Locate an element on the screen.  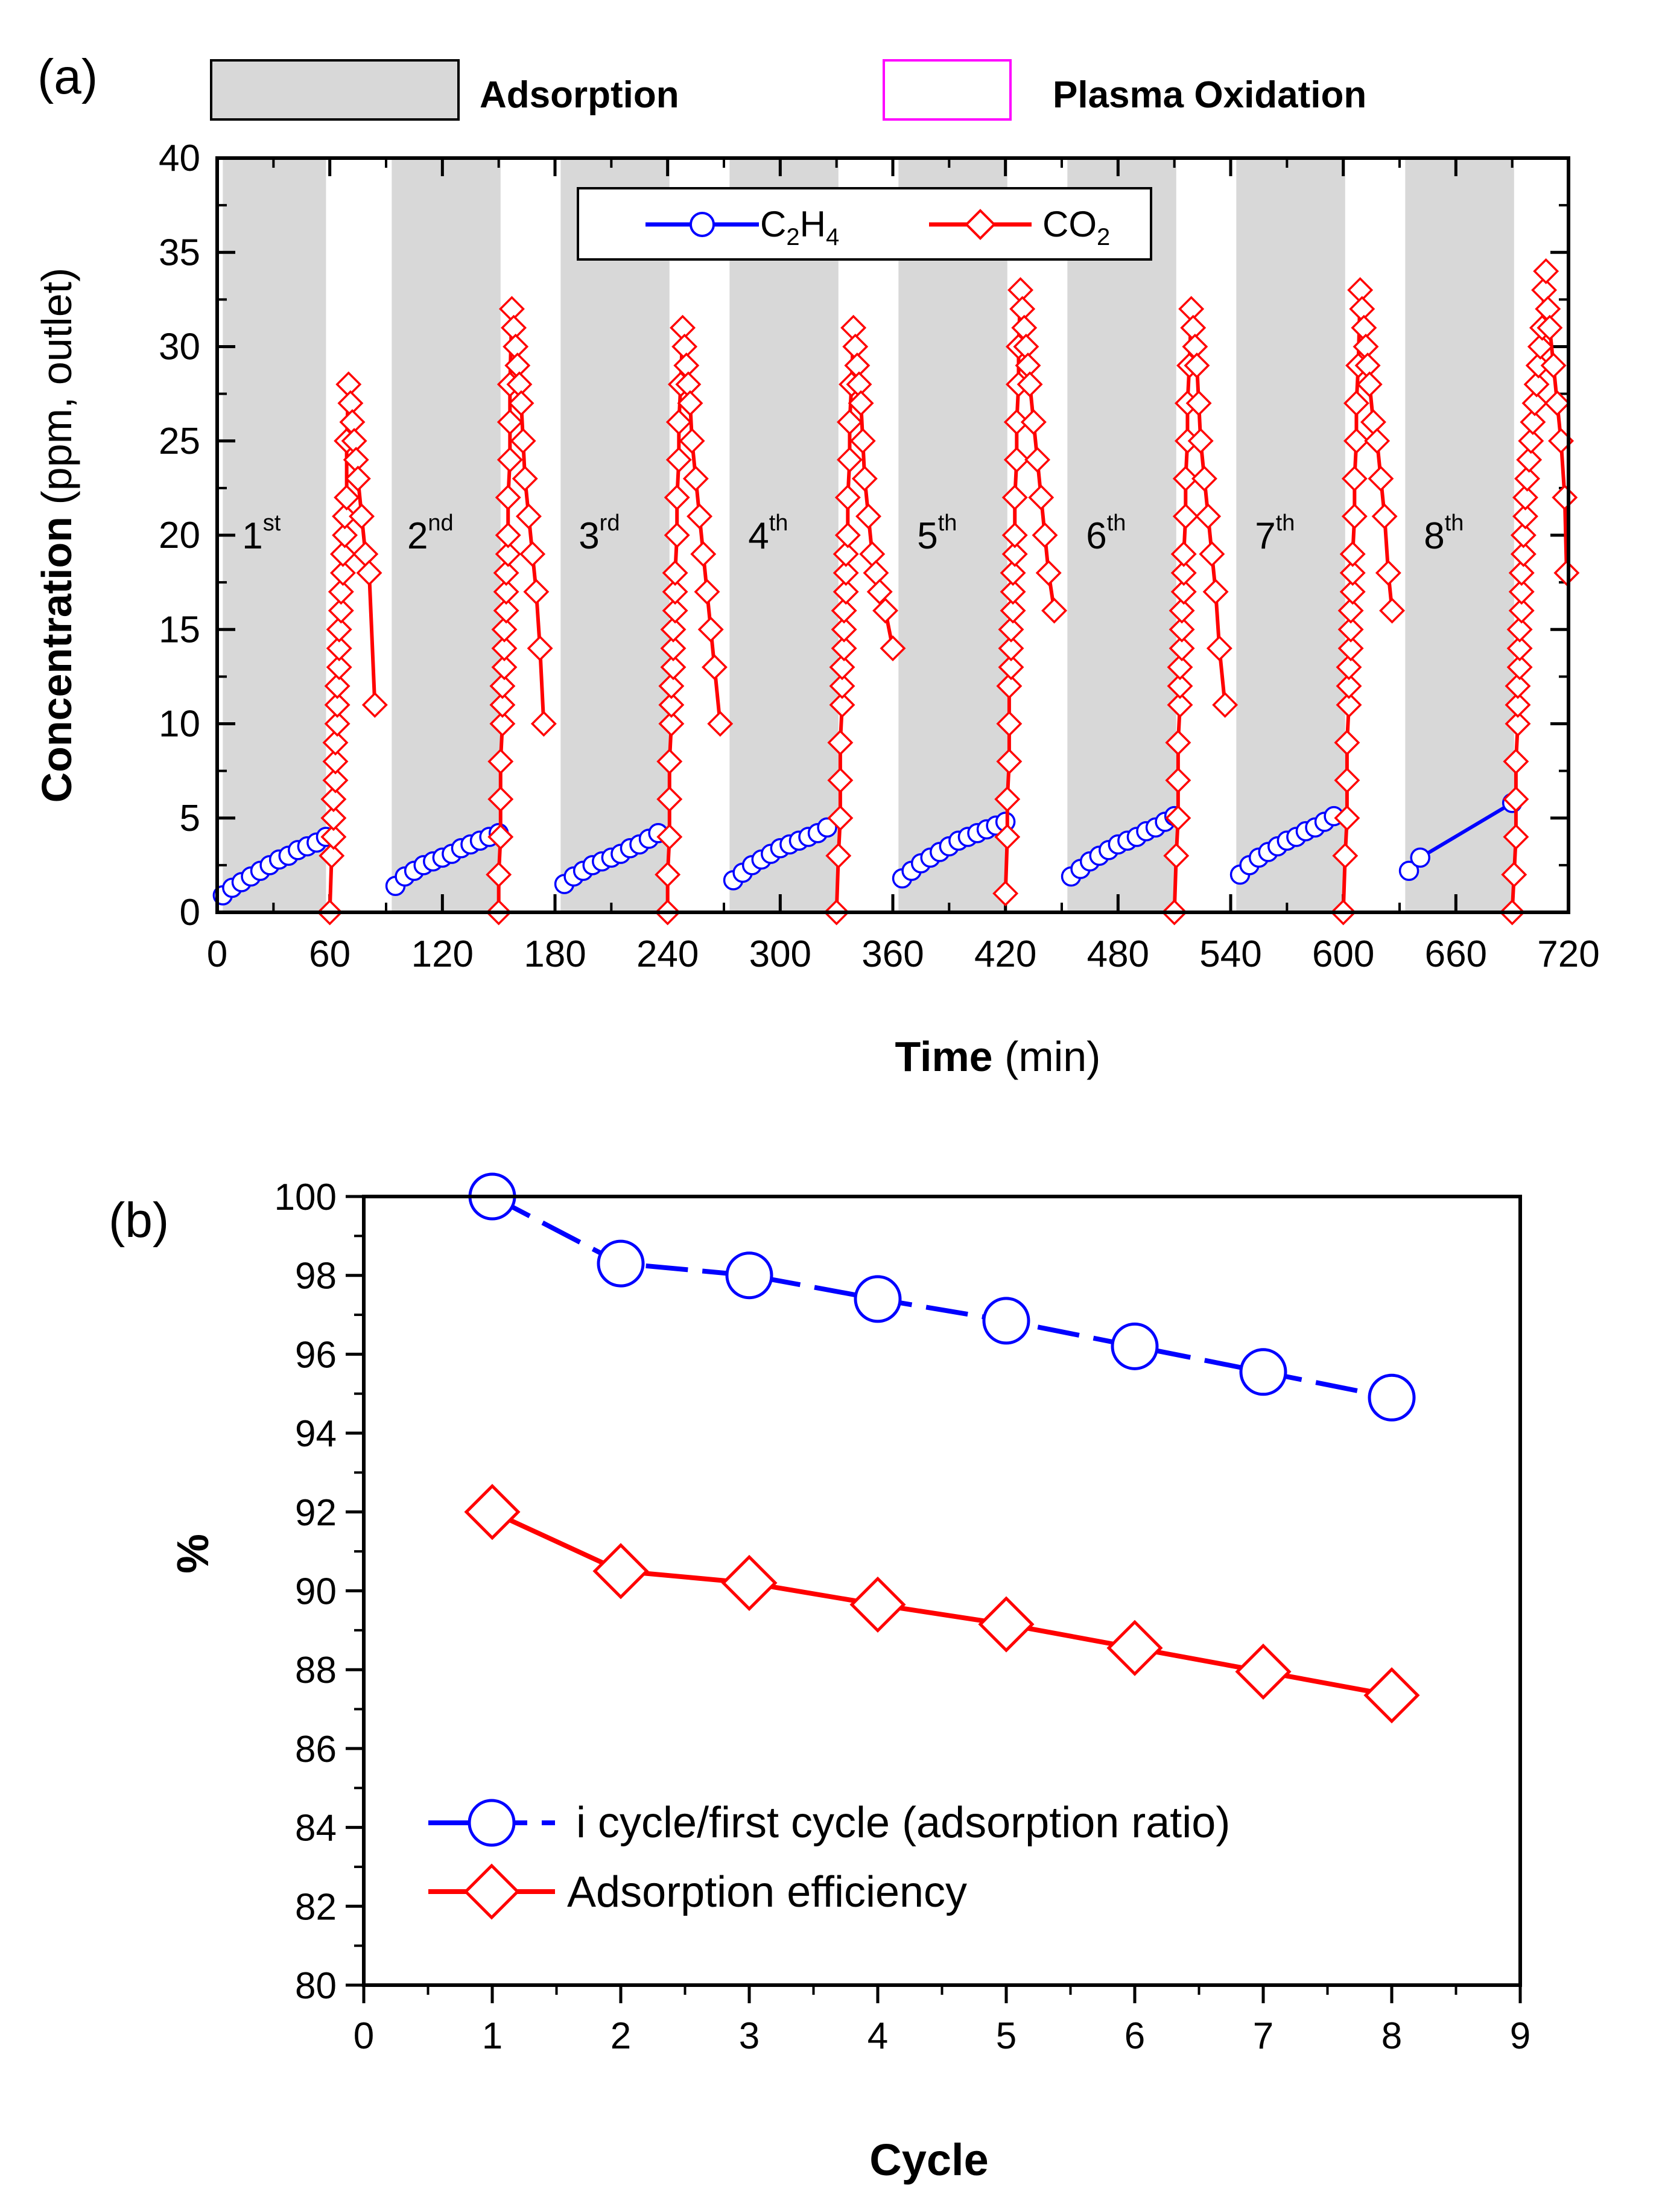
cycle-labels: 1st 2nd 3rd 4th 5th 6th 7th 8th is located at coordinates (853, 533).